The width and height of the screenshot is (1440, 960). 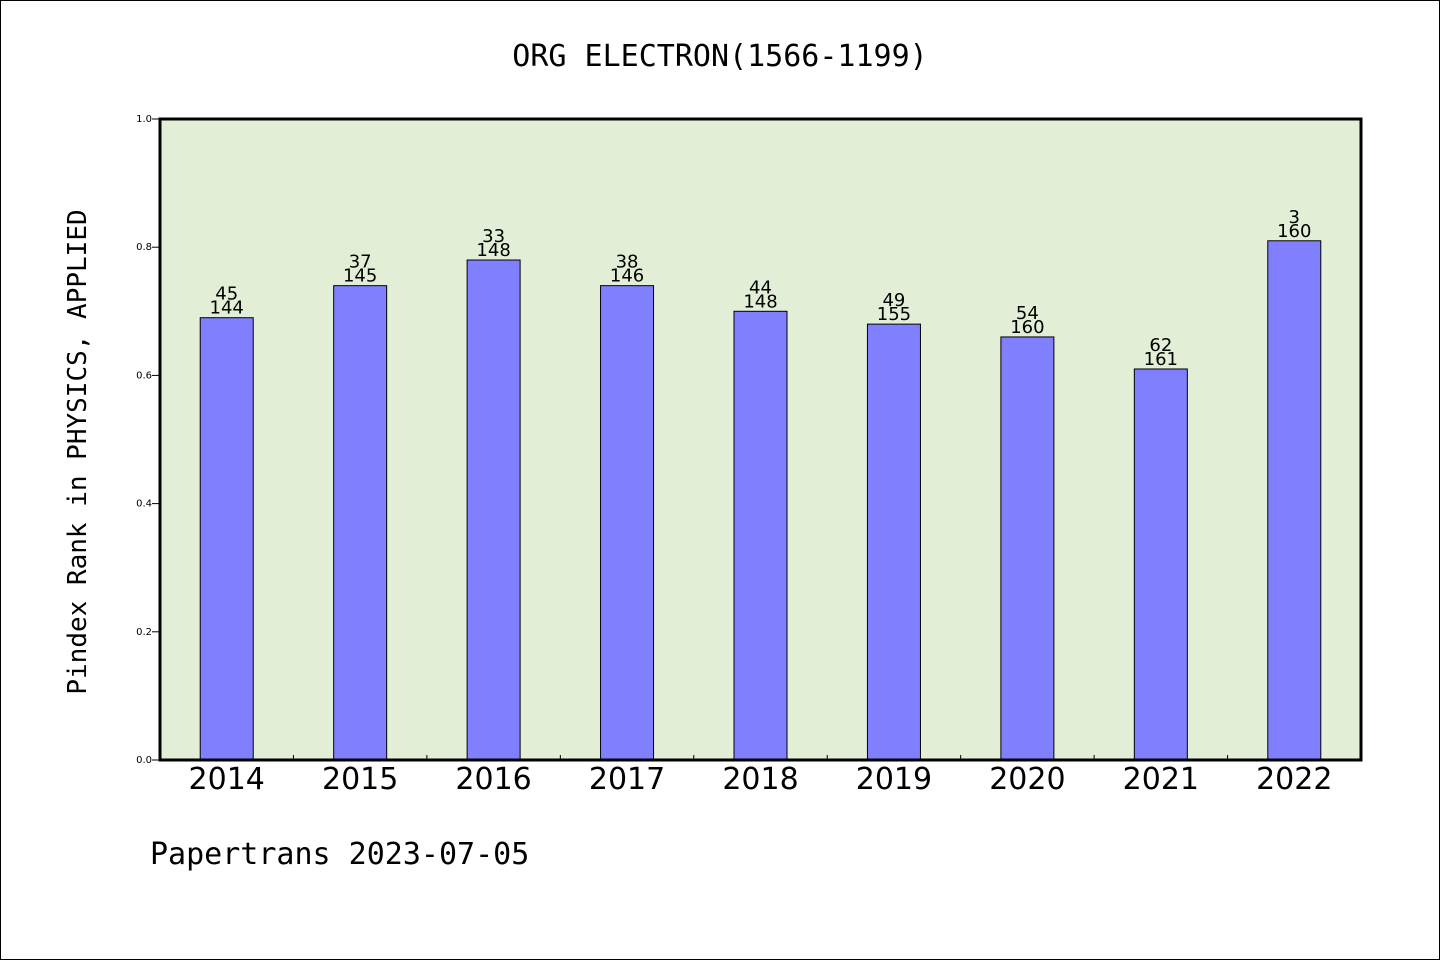 What do you see at coordinates (1160, 564) in the screenshot?
I see `bar-2021` at bounding box center [1160, 564].